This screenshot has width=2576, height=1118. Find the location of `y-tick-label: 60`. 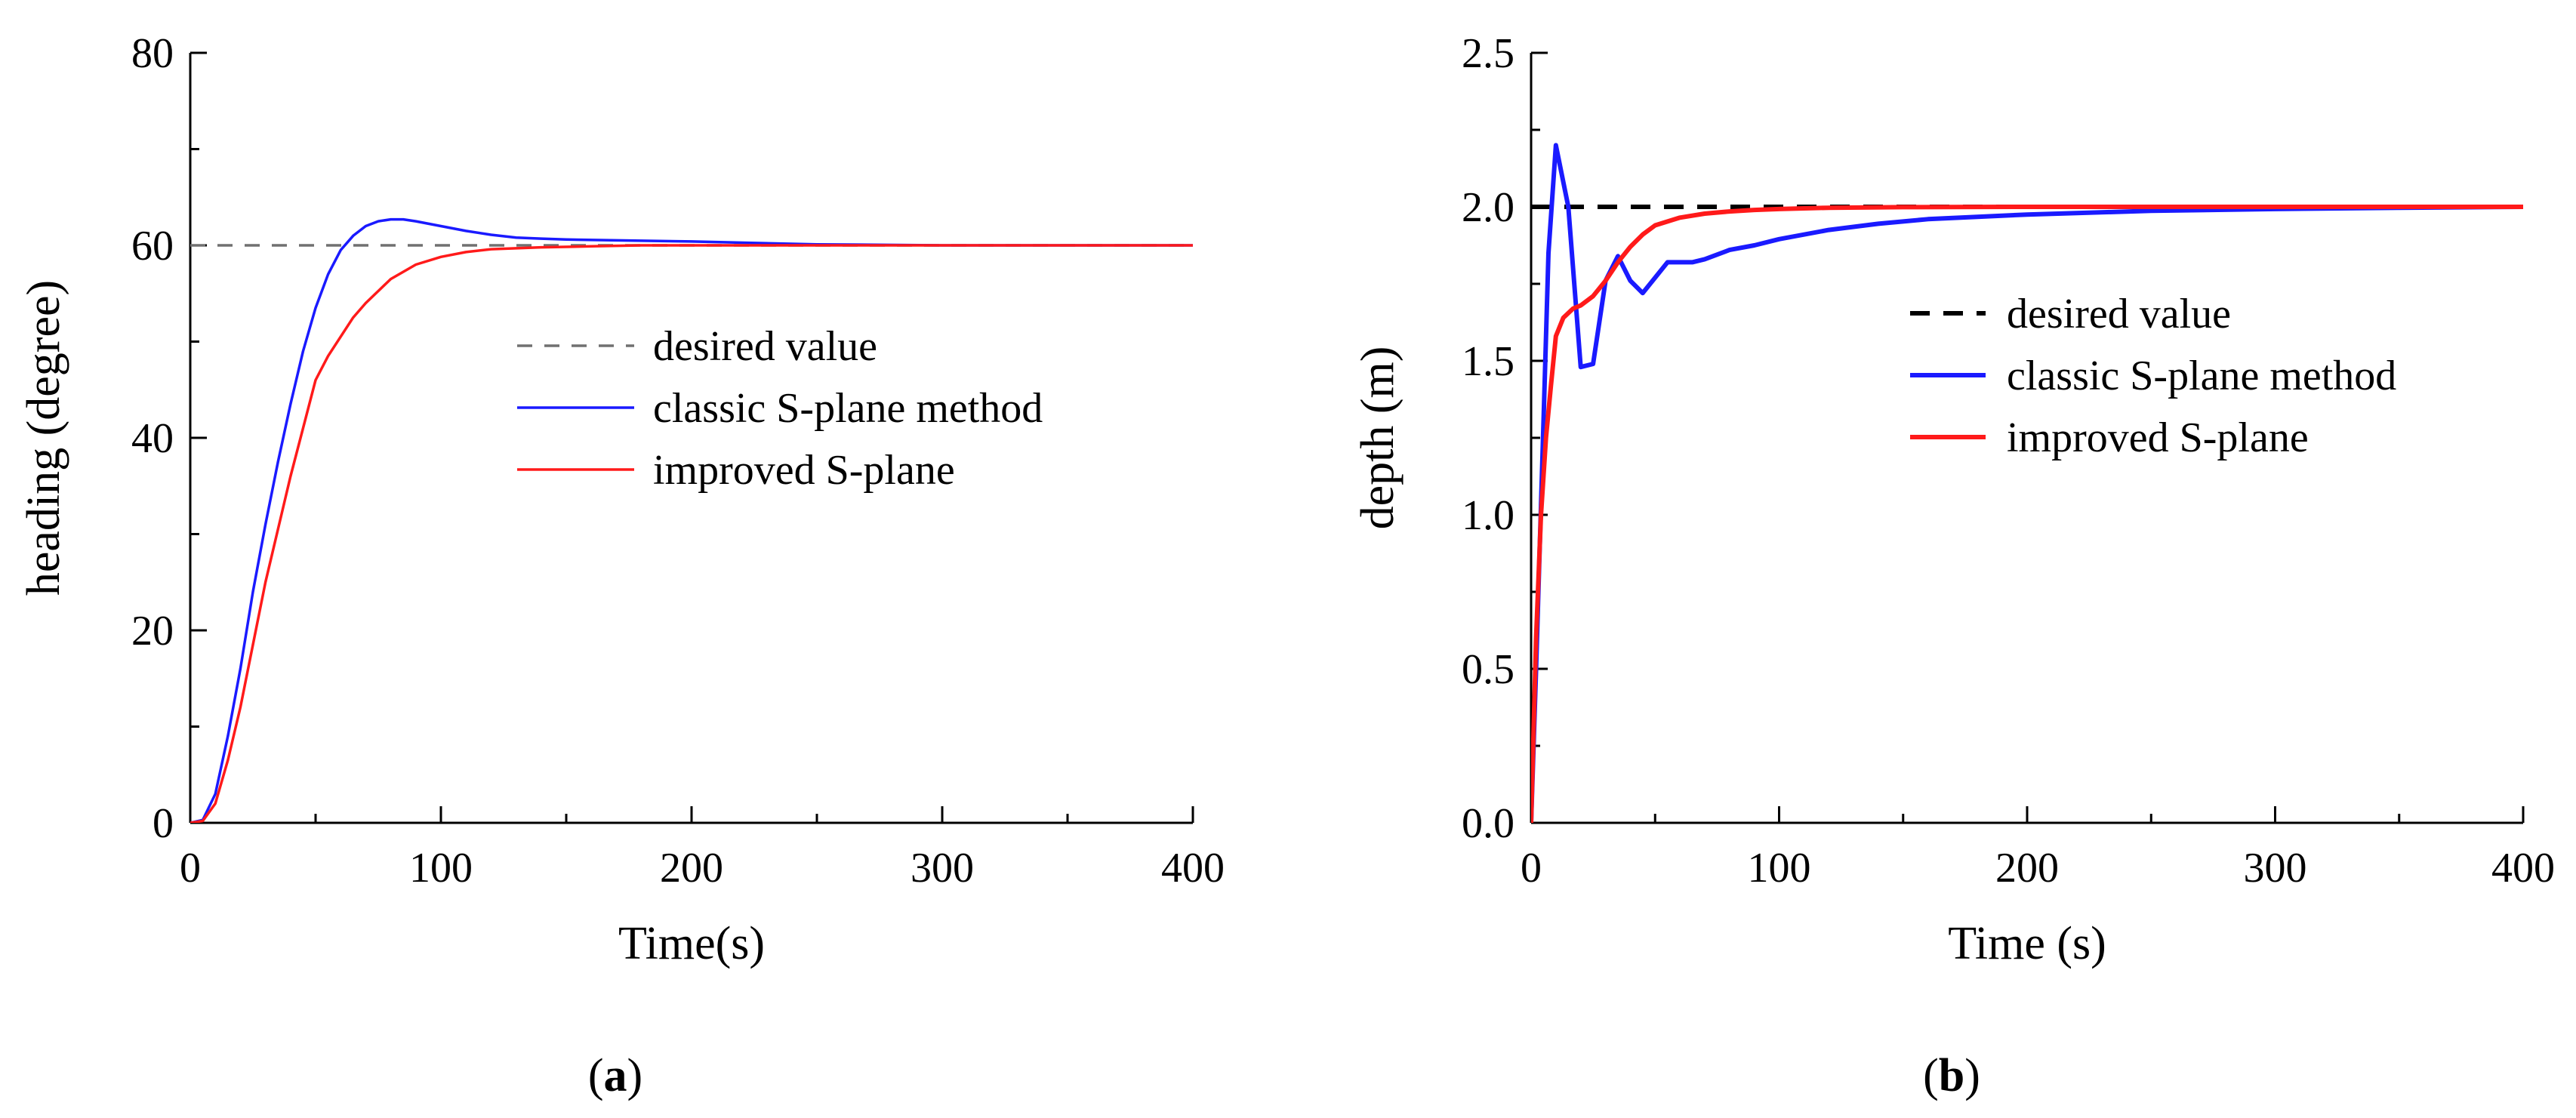

y-tick-label: 60 is located at coordinates (152, 246).